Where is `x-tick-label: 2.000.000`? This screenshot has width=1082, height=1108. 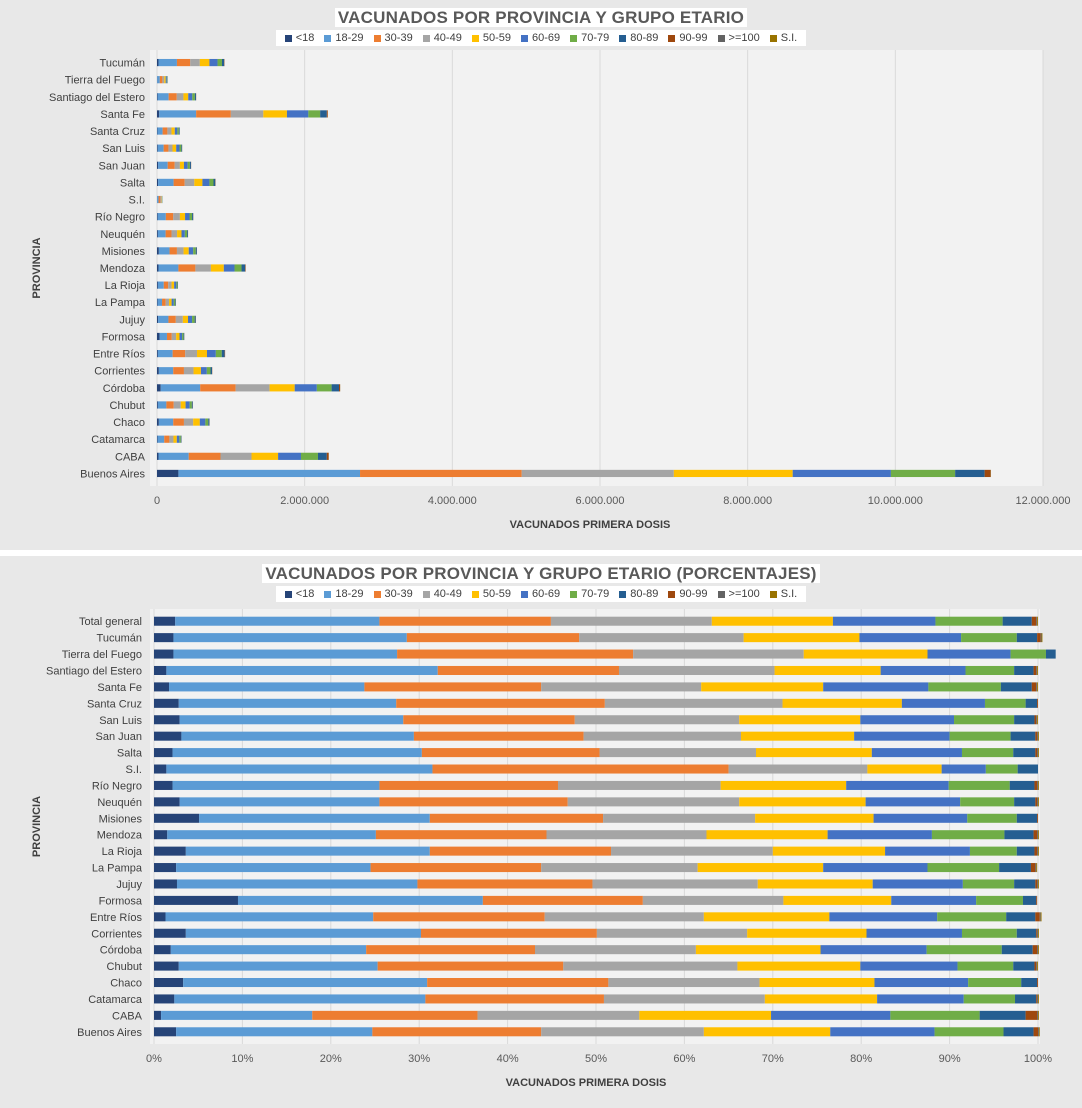 x-tick-label: 2.000.000 is located at coordinates (304, 501).